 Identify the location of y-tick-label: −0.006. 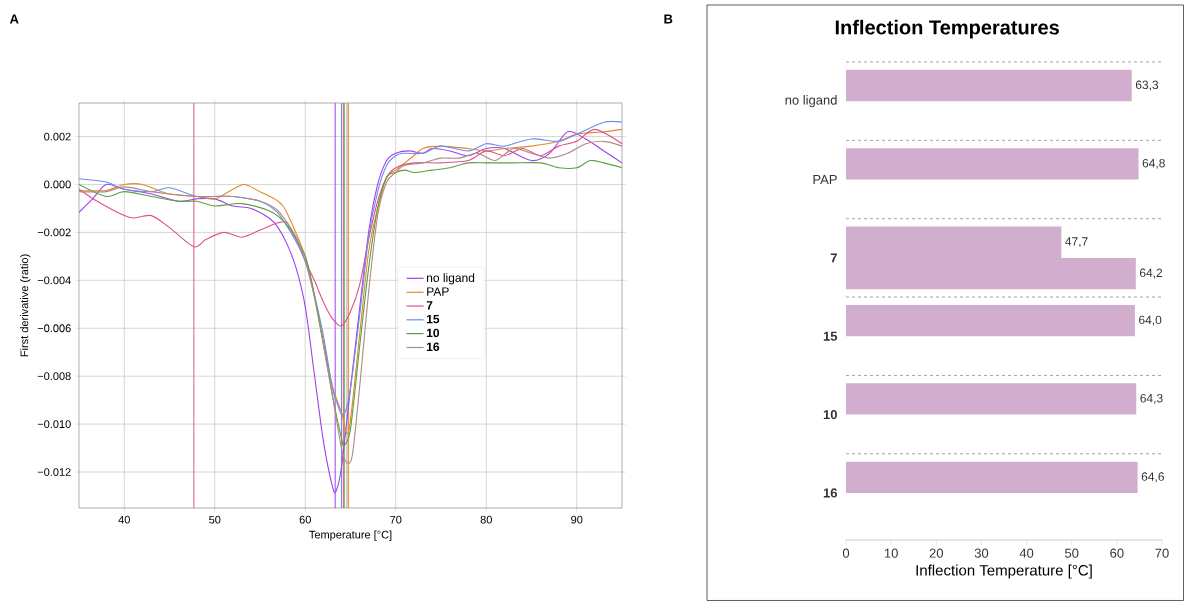
(54, 328).